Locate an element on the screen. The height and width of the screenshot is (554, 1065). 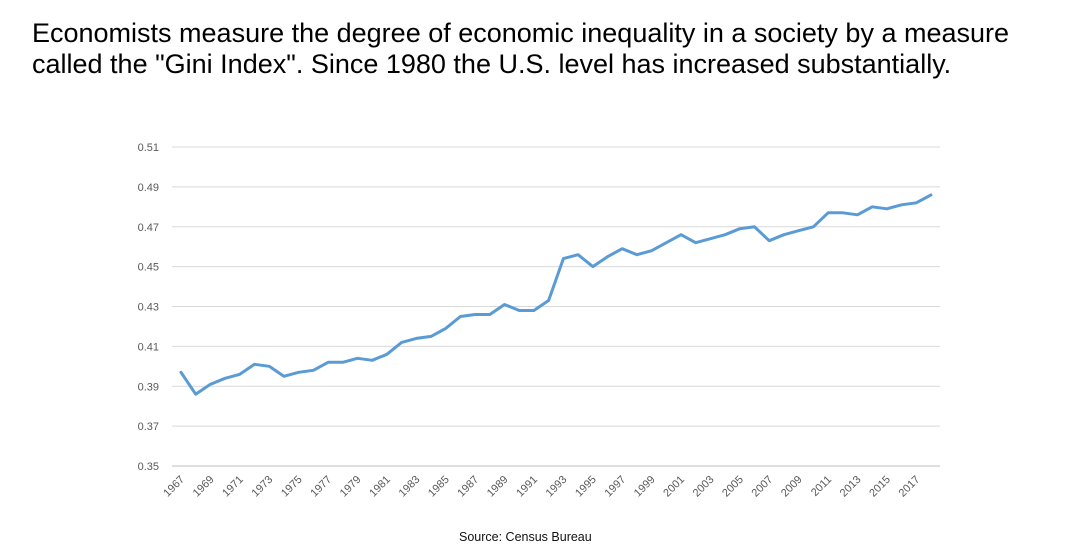
x-tick-label: 1975 is located at coordinates (292, 487).